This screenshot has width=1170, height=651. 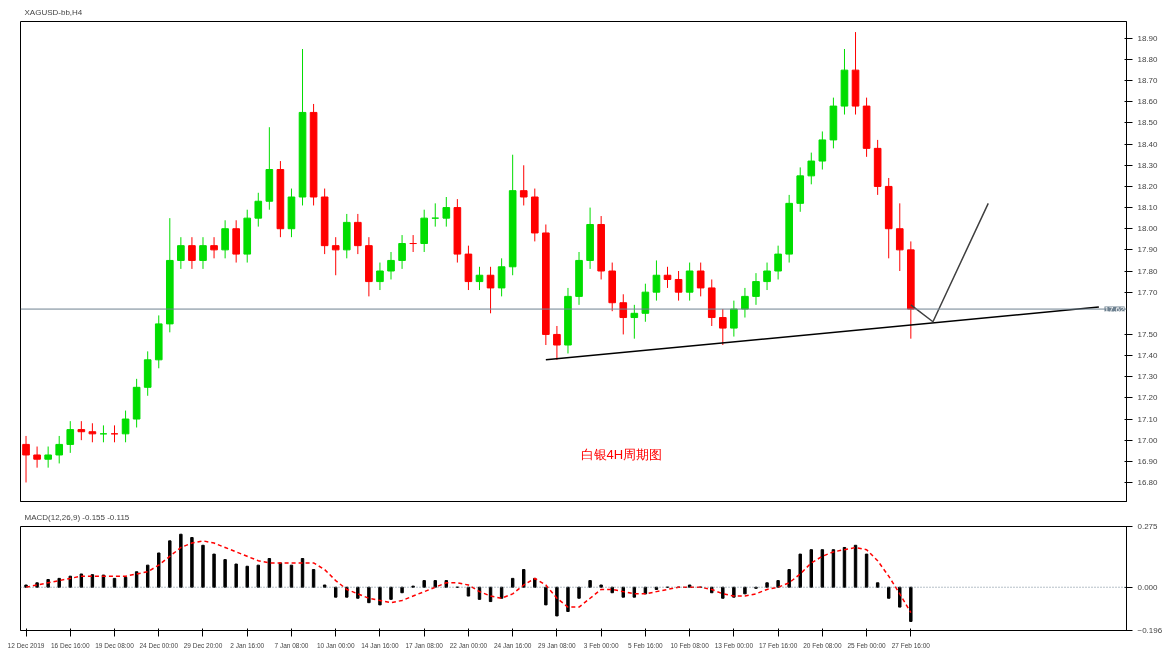 I want to click on y-tick-label: 0.275, so click(x=1148, y=526).